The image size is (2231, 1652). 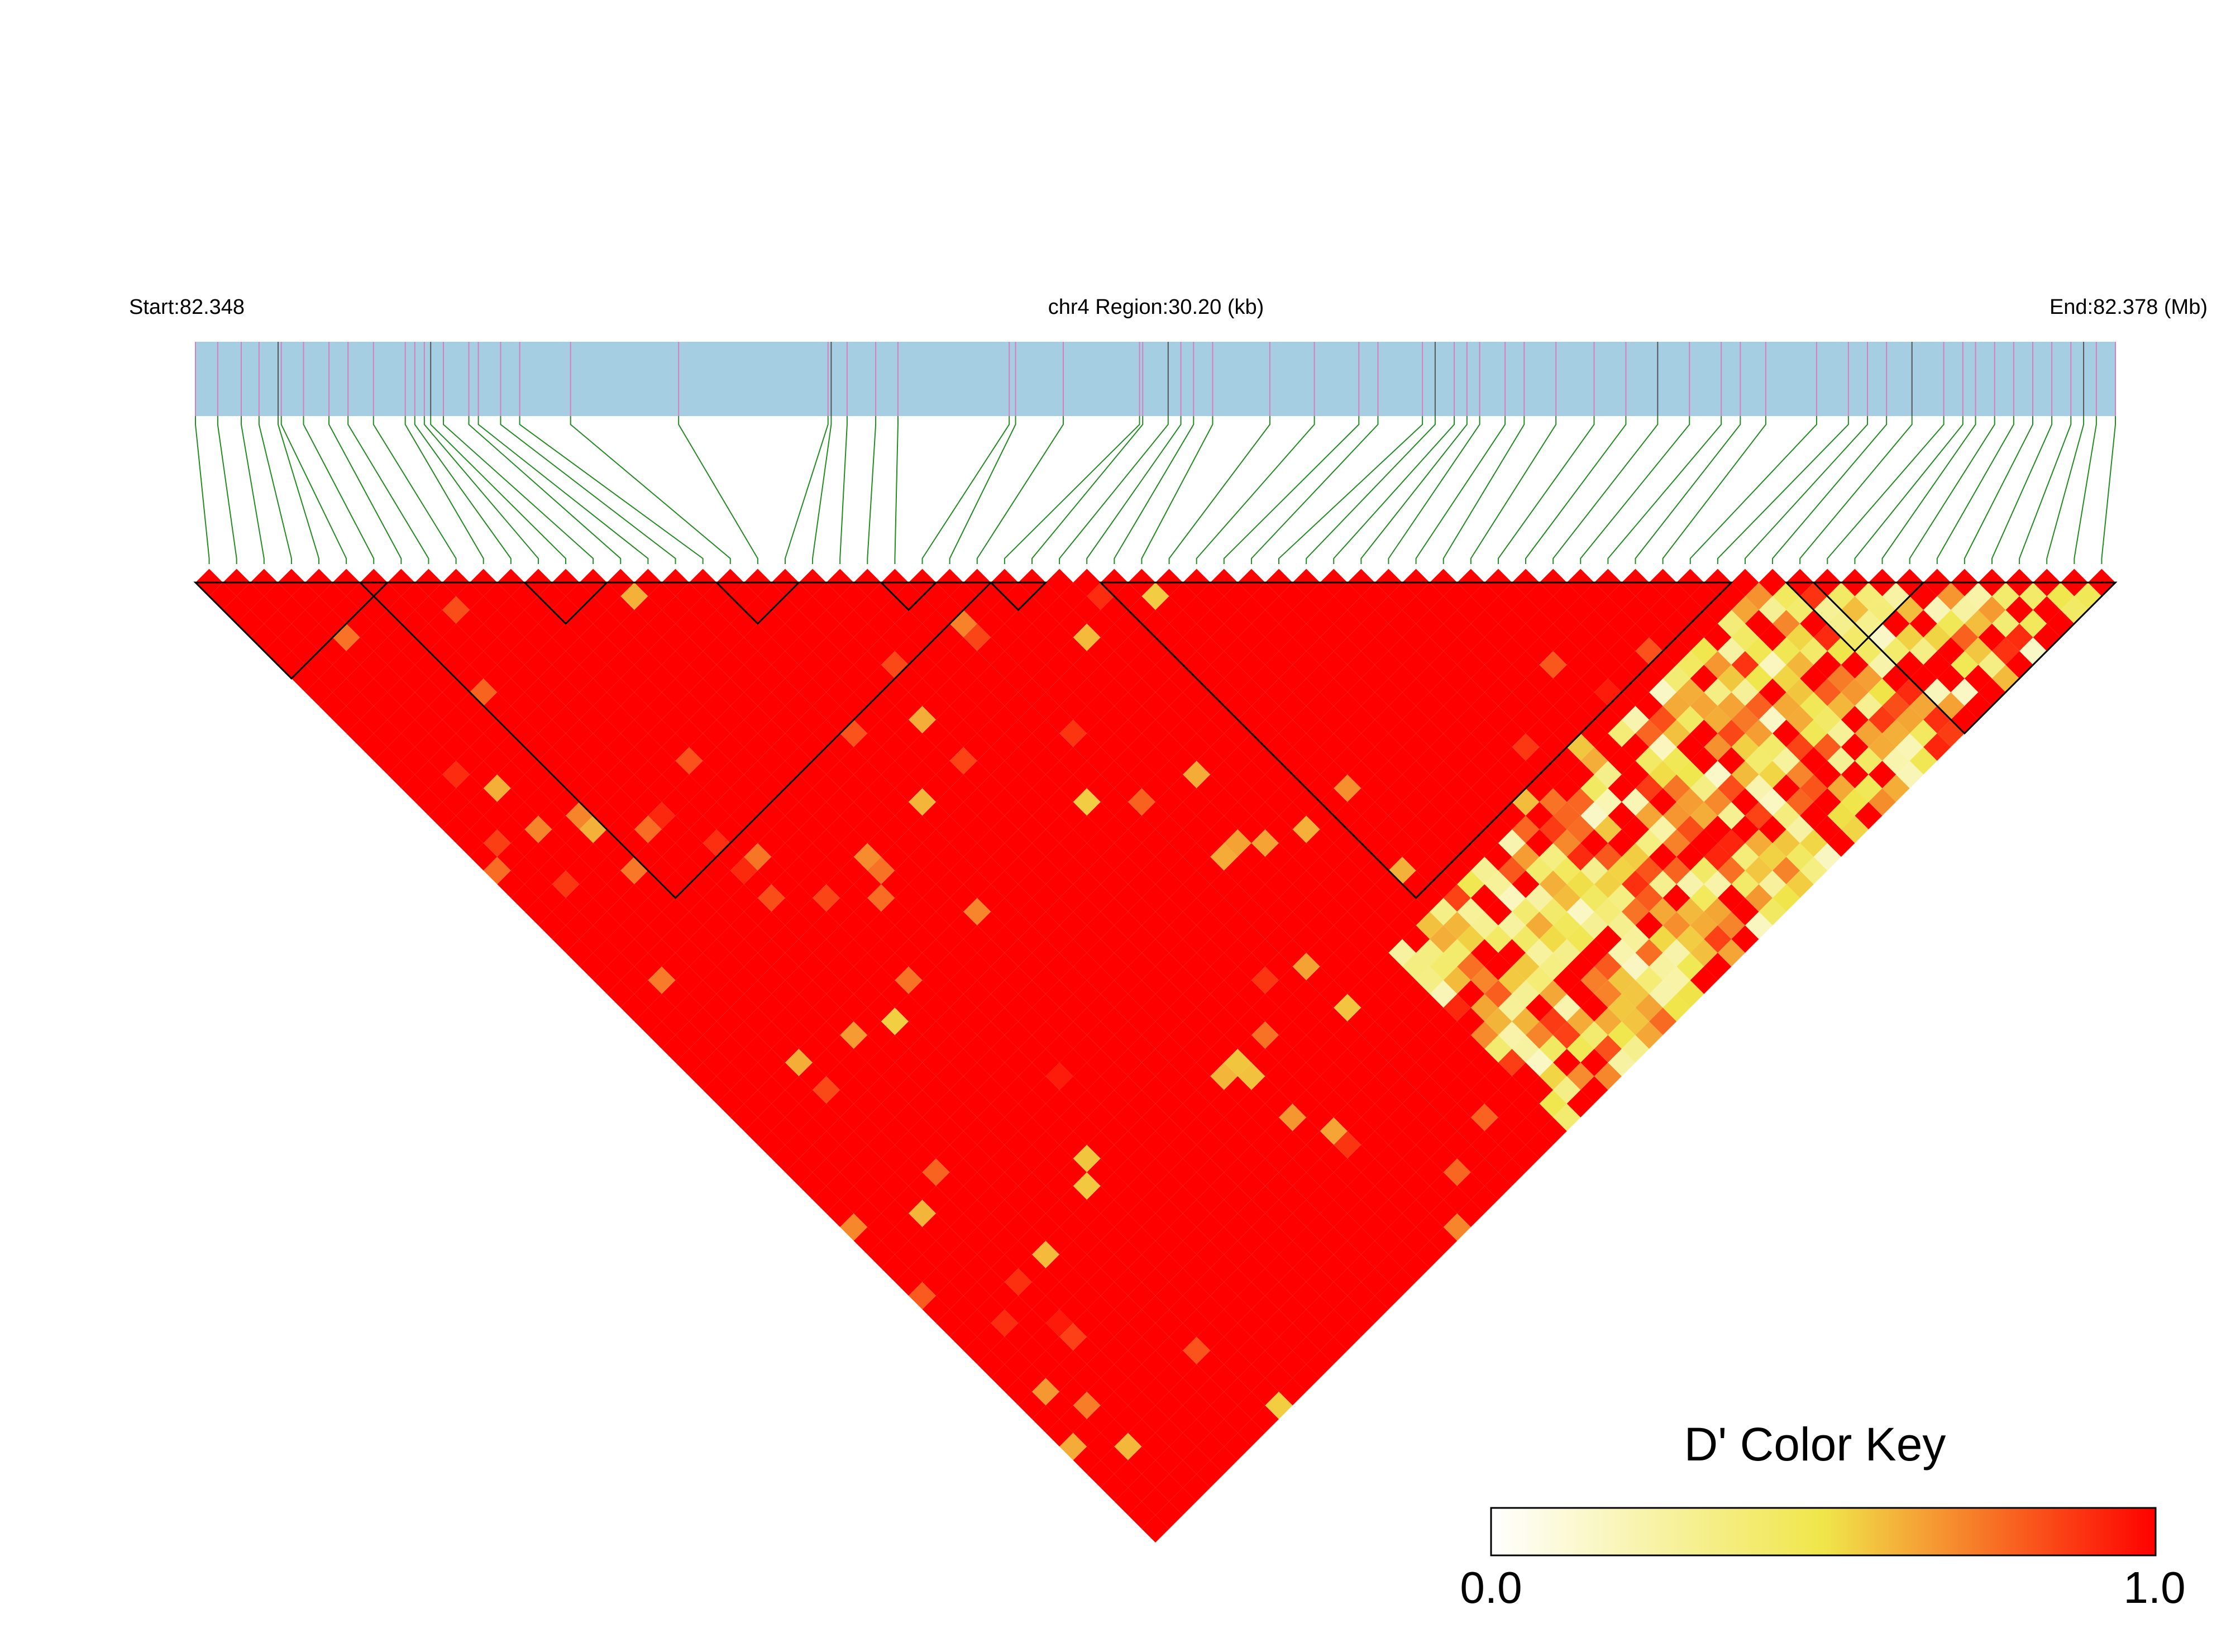 I want to click on color-key-title: D' Color Key, so click(x=1815, y=1444).